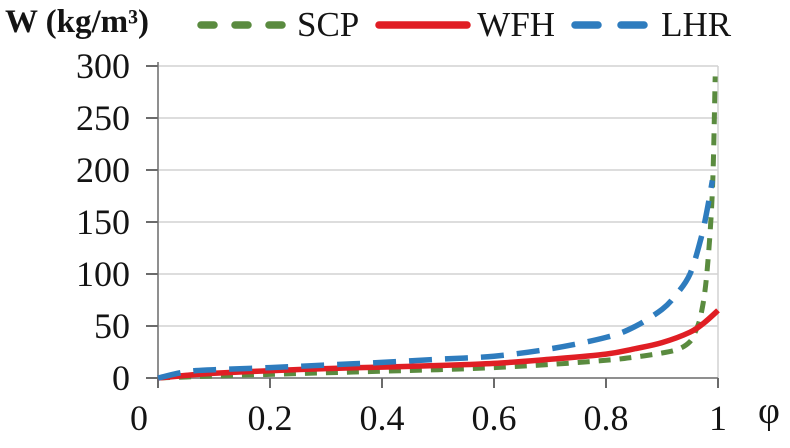 This screenshot has width=790, height=448. I want to click on legend-item-scp: SCP, so click(277, 25).